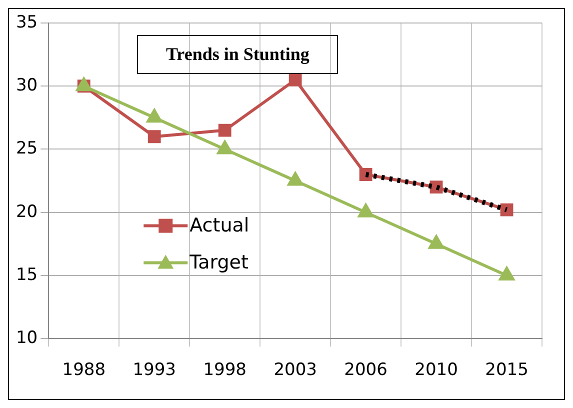 This screenshot has width=573, height=408. I want to click on legend-label: Actual, so click(220, 225).